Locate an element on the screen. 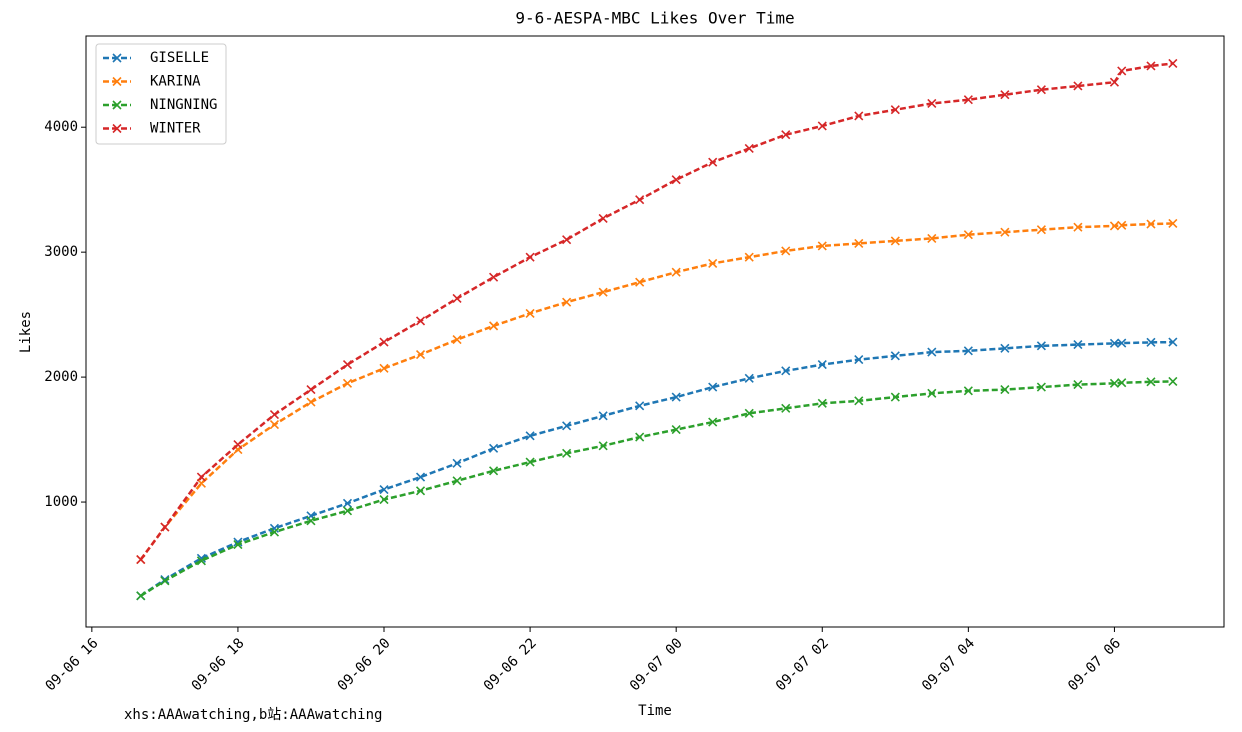  x-tick-label: 09-07 02 is located at coordinates (802, 664).